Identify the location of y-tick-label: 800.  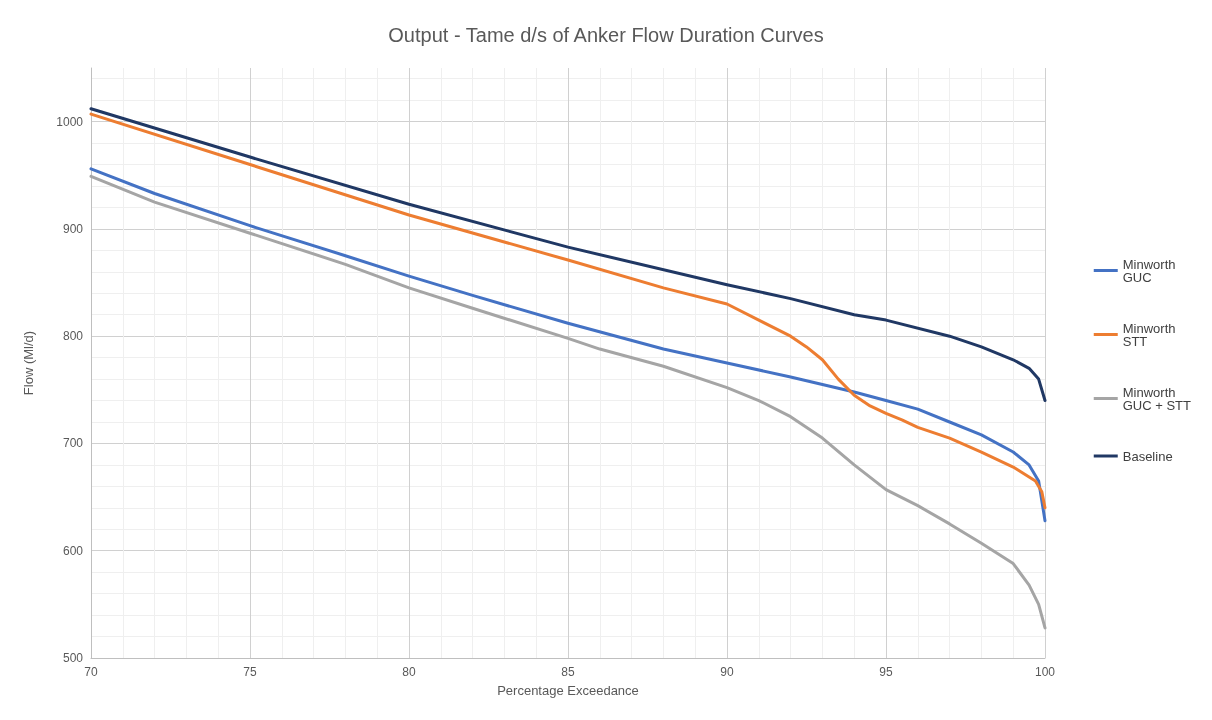
(73, 336).